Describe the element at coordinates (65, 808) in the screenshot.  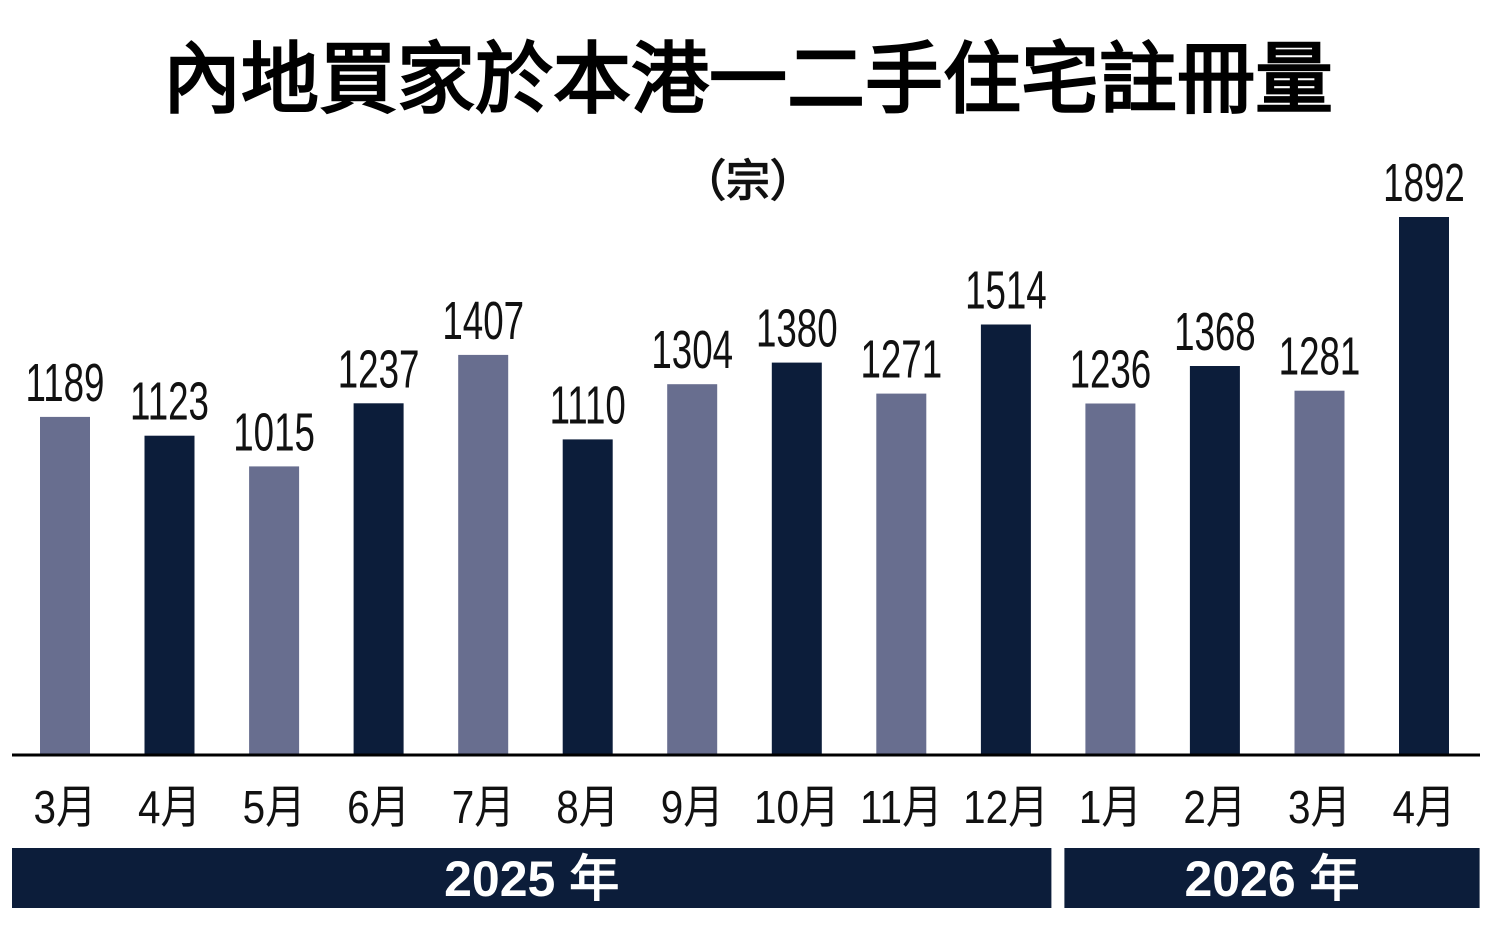
I see `x-tick-label-0: 3月` at that location.